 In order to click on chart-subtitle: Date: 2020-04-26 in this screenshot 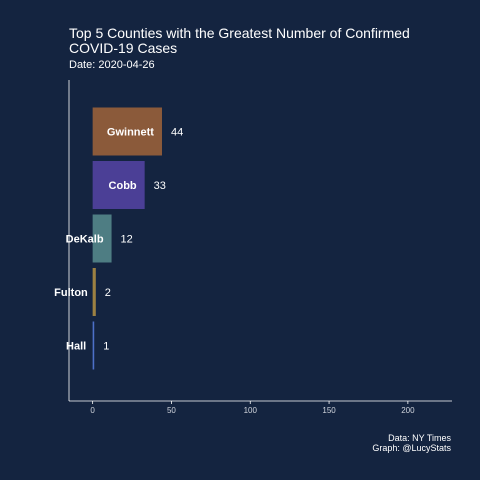, I will do `click(112, 65)`.